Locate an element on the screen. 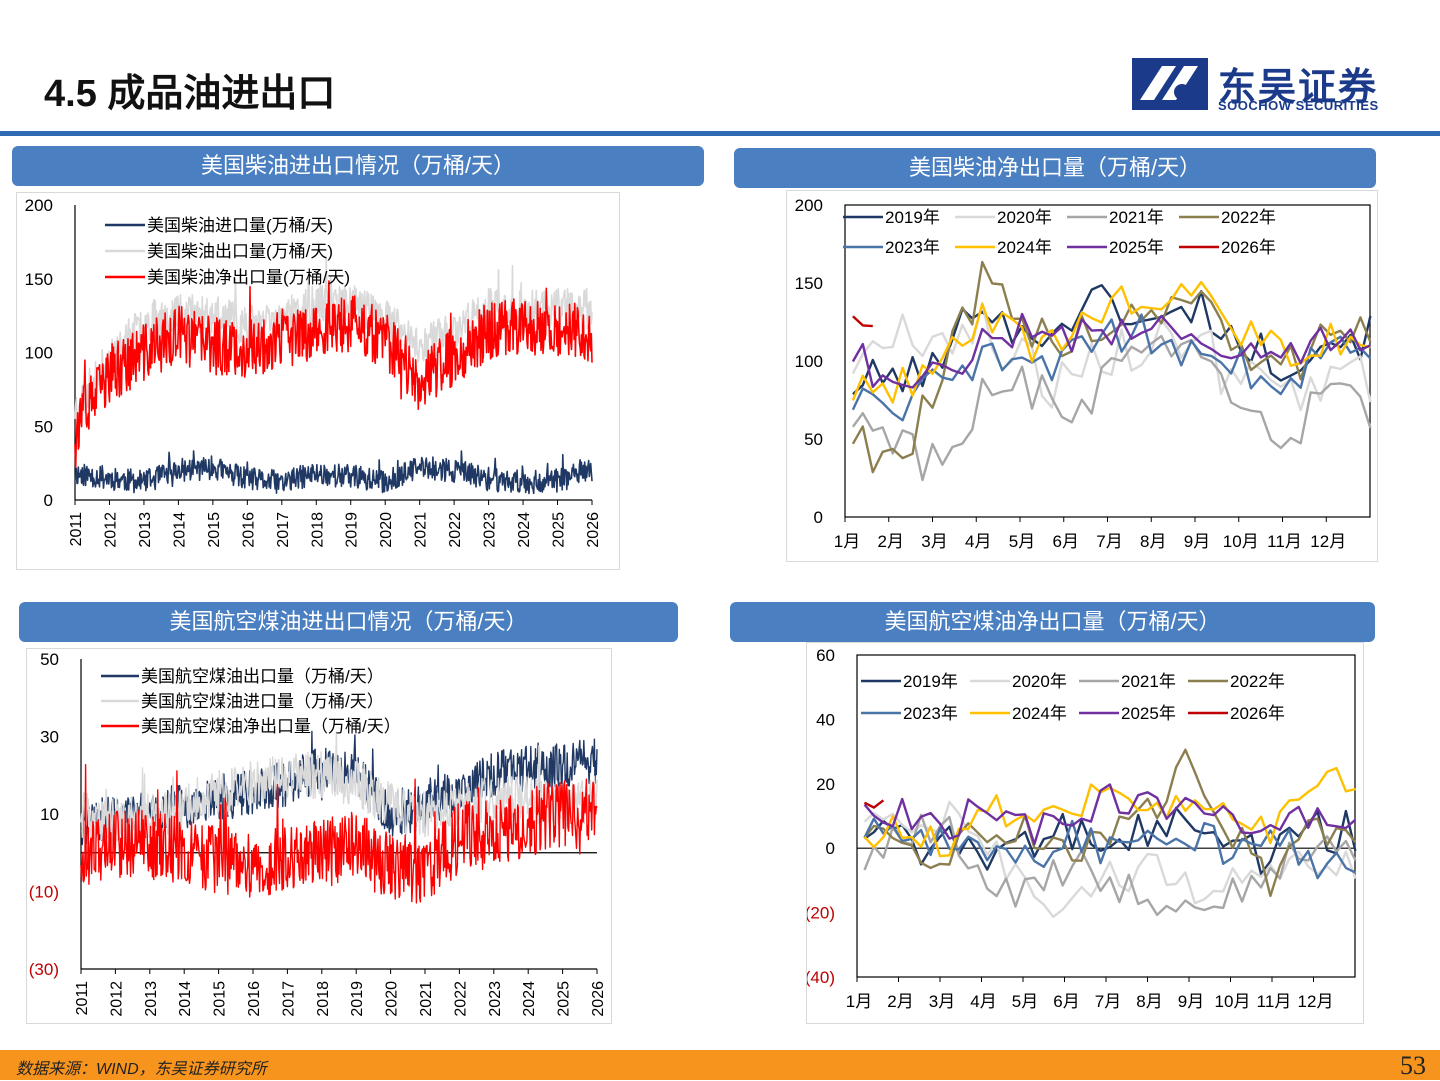 This screenshot has width=1440, height=1081. axes: 0 50 100 150 200 1月 2月 3月 4月 5月 6月 7月 8月 9月 10月 11月 12月 is located at coordinates (1083, 373).